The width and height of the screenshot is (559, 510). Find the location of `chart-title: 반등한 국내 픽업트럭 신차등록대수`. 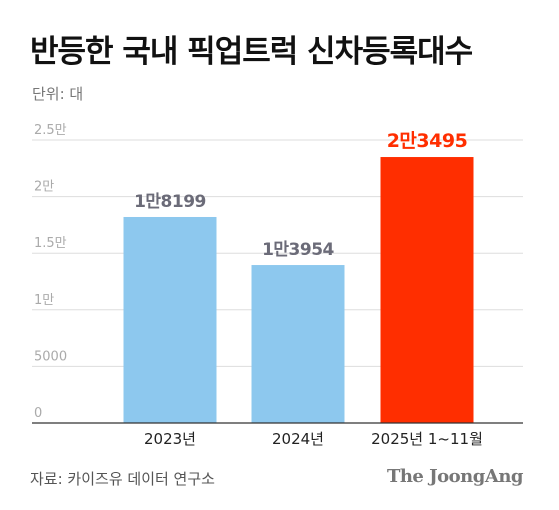

chart-title: 반등한 국내 픽업트럭 신차등록대수 is located at coordinates (251, 52).